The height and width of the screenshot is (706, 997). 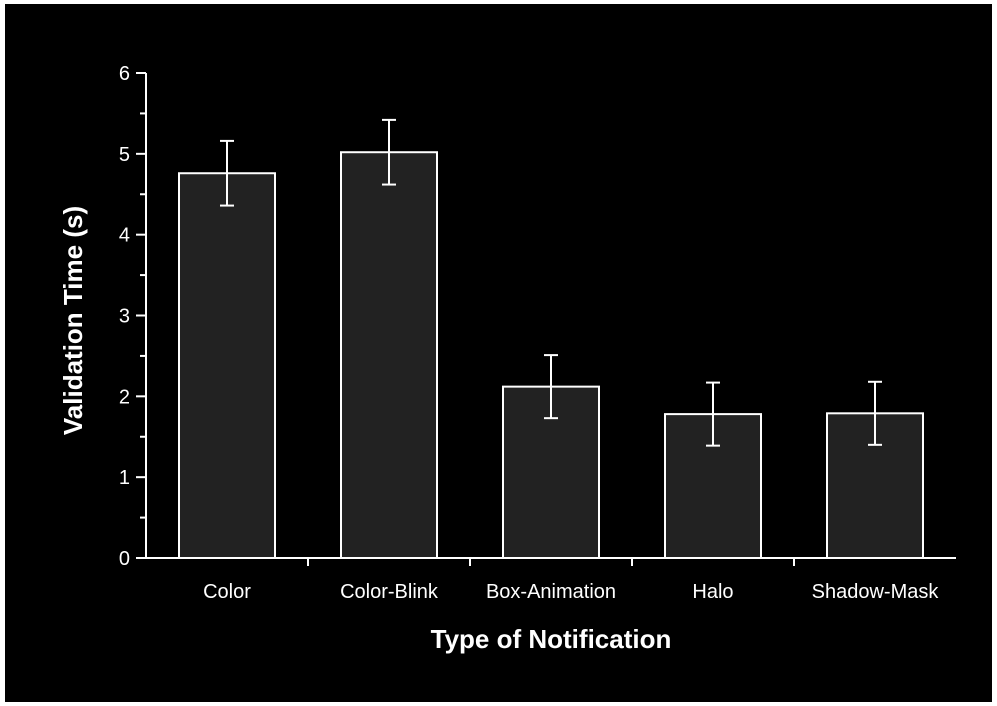 What do you see at coordinates (389, 152) in the screenshot?
I see `error-bar-color-blink` at bounding box center [389, 152].